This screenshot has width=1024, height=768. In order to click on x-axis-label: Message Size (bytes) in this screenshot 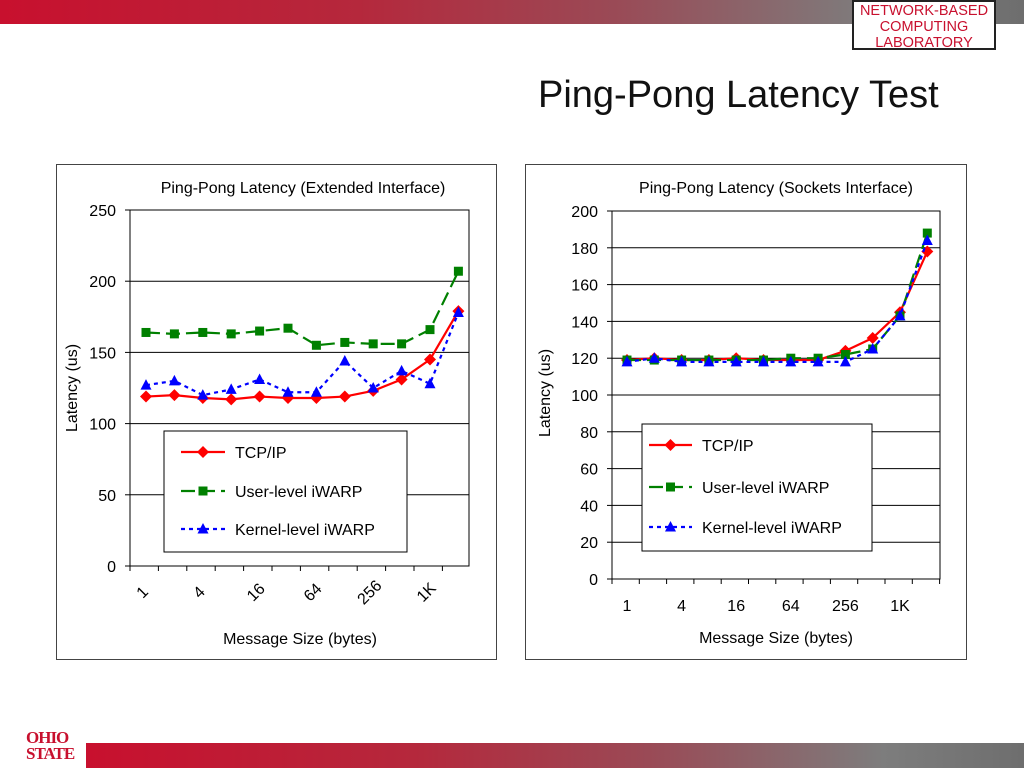, I will do `click(776, 638)`.